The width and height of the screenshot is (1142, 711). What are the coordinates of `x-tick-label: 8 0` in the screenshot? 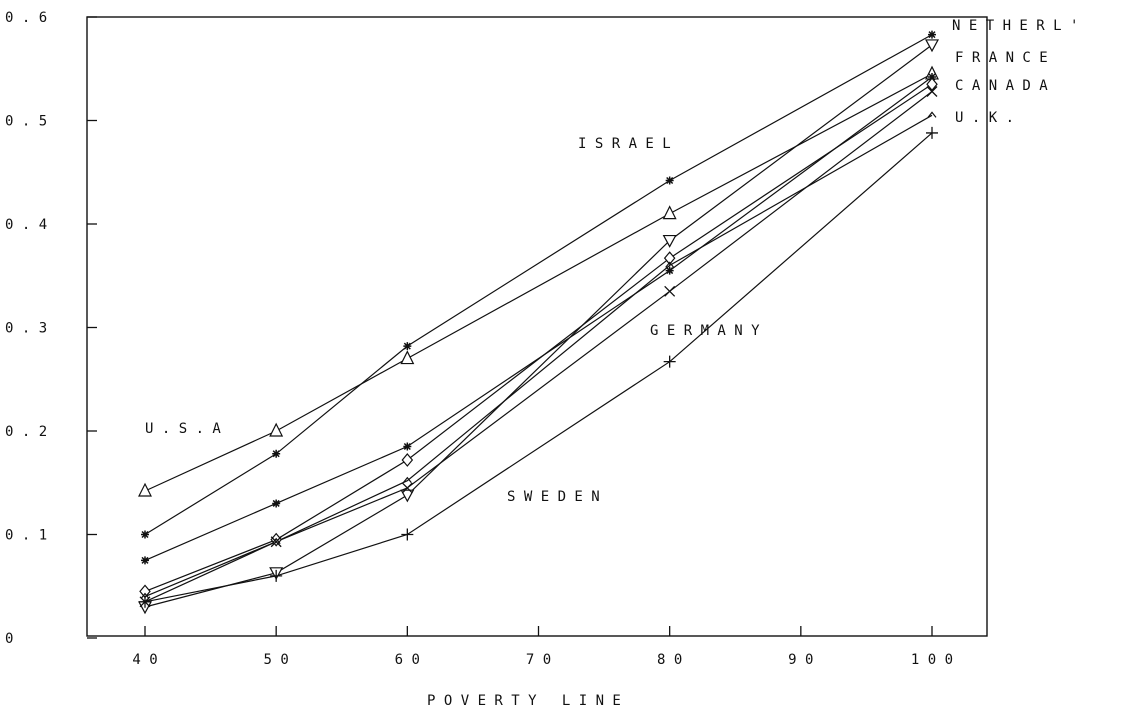 It's located at (669, 660).